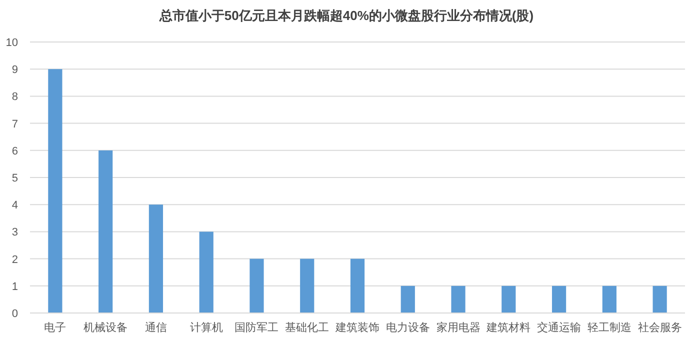  What do you see at coordinates (15, 260) in the screenshot?
I see `y-tick-label: 2` at bounding box center [15, 260].